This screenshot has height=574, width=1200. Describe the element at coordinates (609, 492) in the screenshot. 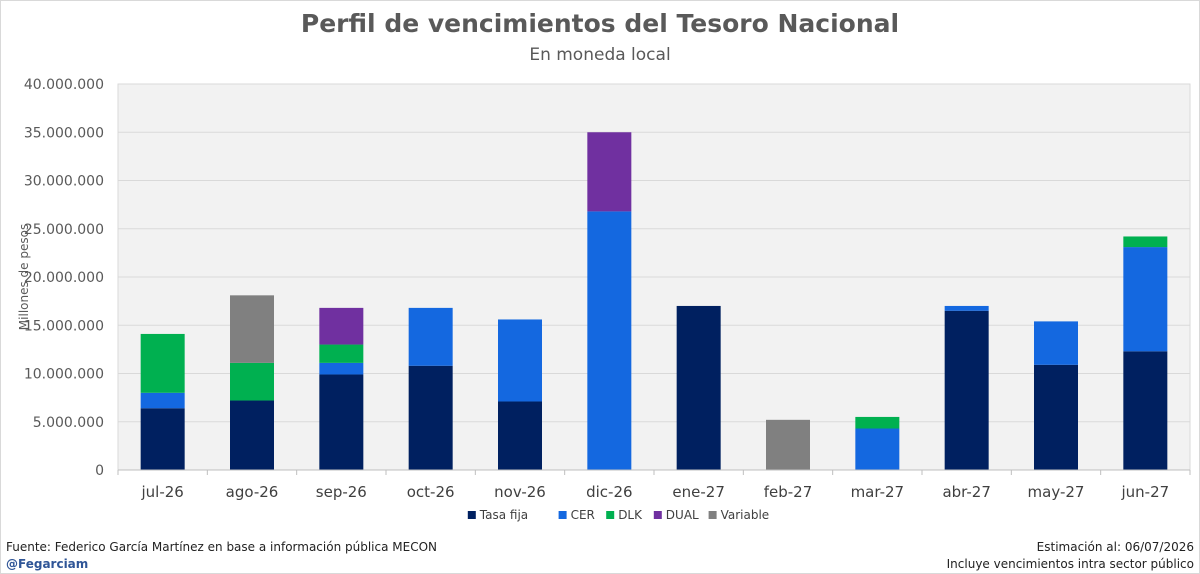

I see `x-tick-label: dic-26` at that location.